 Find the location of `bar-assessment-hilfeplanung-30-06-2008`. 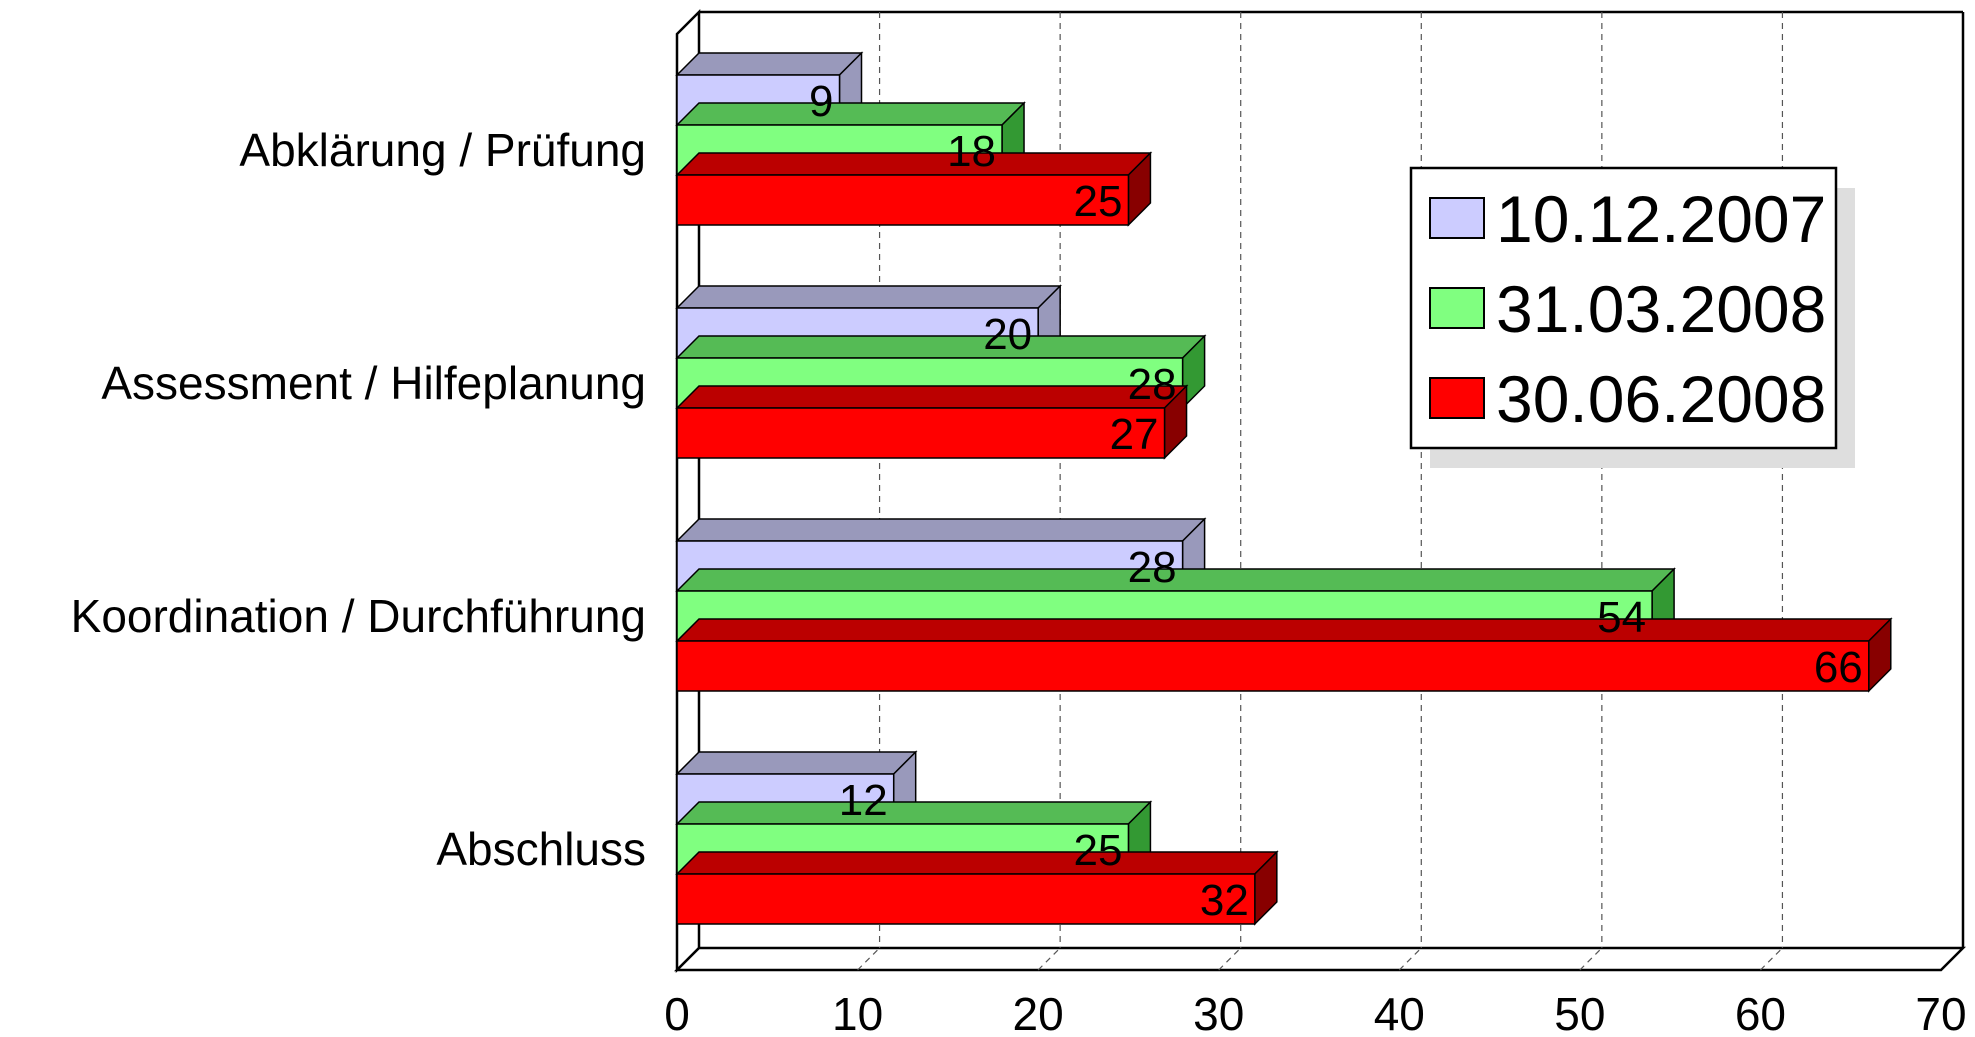

bar-assessment-hilfeplanung-30-06-2008 is located at coordinates (921, 433).